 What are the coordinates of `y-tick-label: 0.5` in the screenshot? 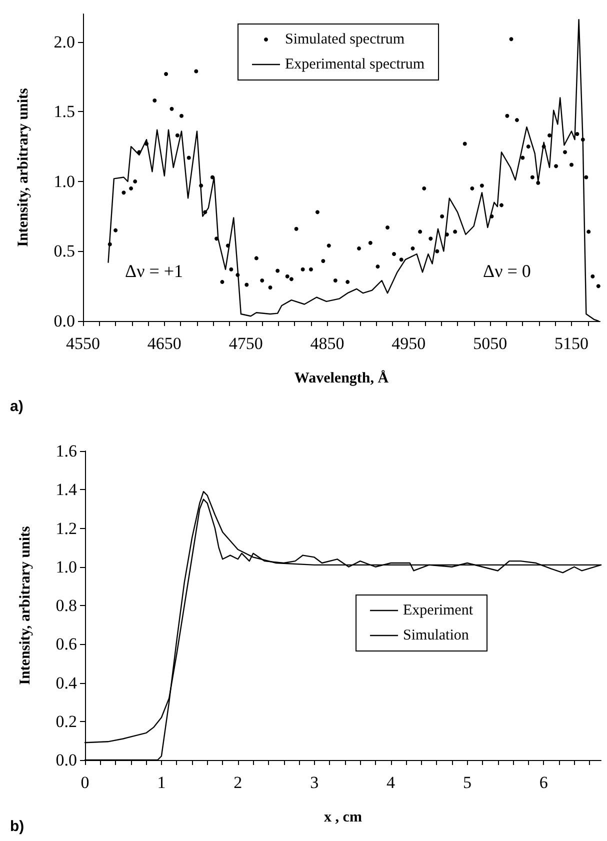 It's located at (64, 251).